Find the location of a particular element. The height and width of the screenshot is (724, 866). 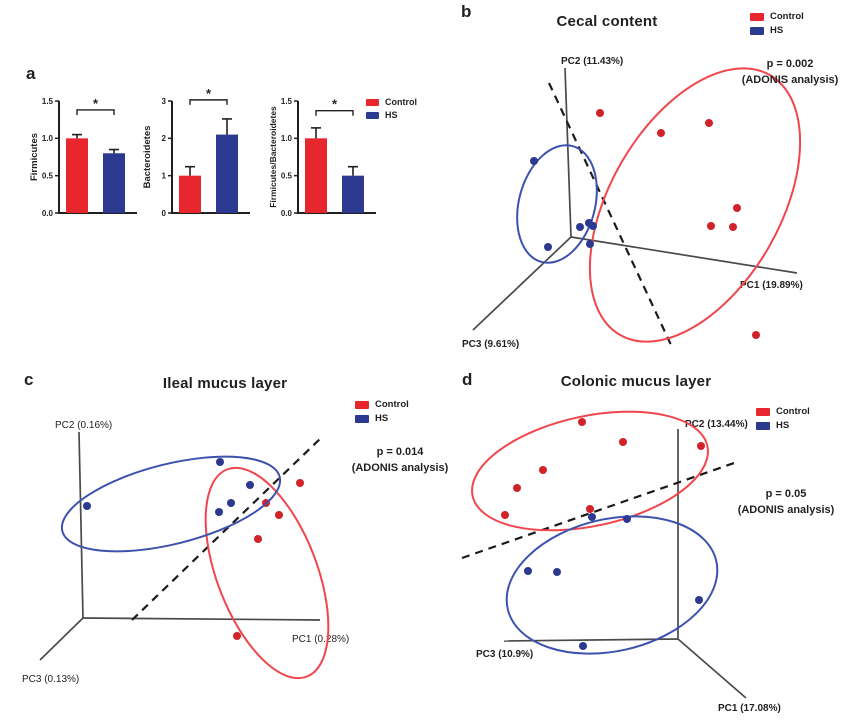

pc2-axis-label: PC2 (0.16%) is located at coordinates (83, 425).